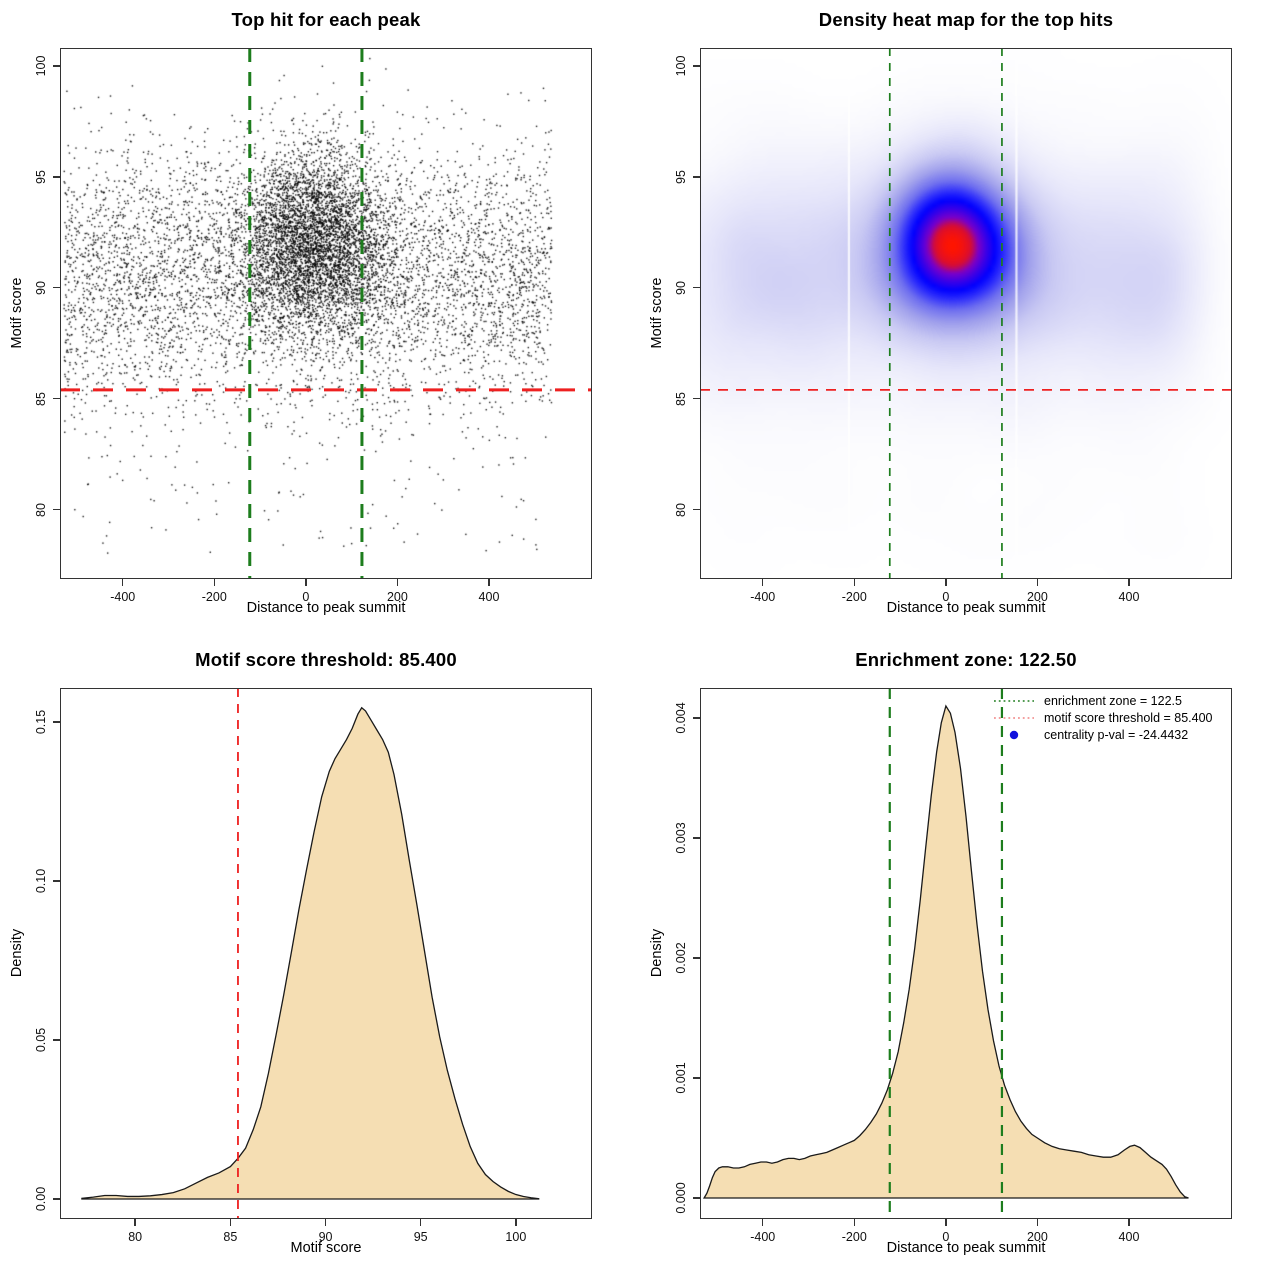 Image resolution: width=1280 pixels, height=1280 pixels. I want to click on legend-item: centrality p-val = -24.4432, so click(1102, 734).